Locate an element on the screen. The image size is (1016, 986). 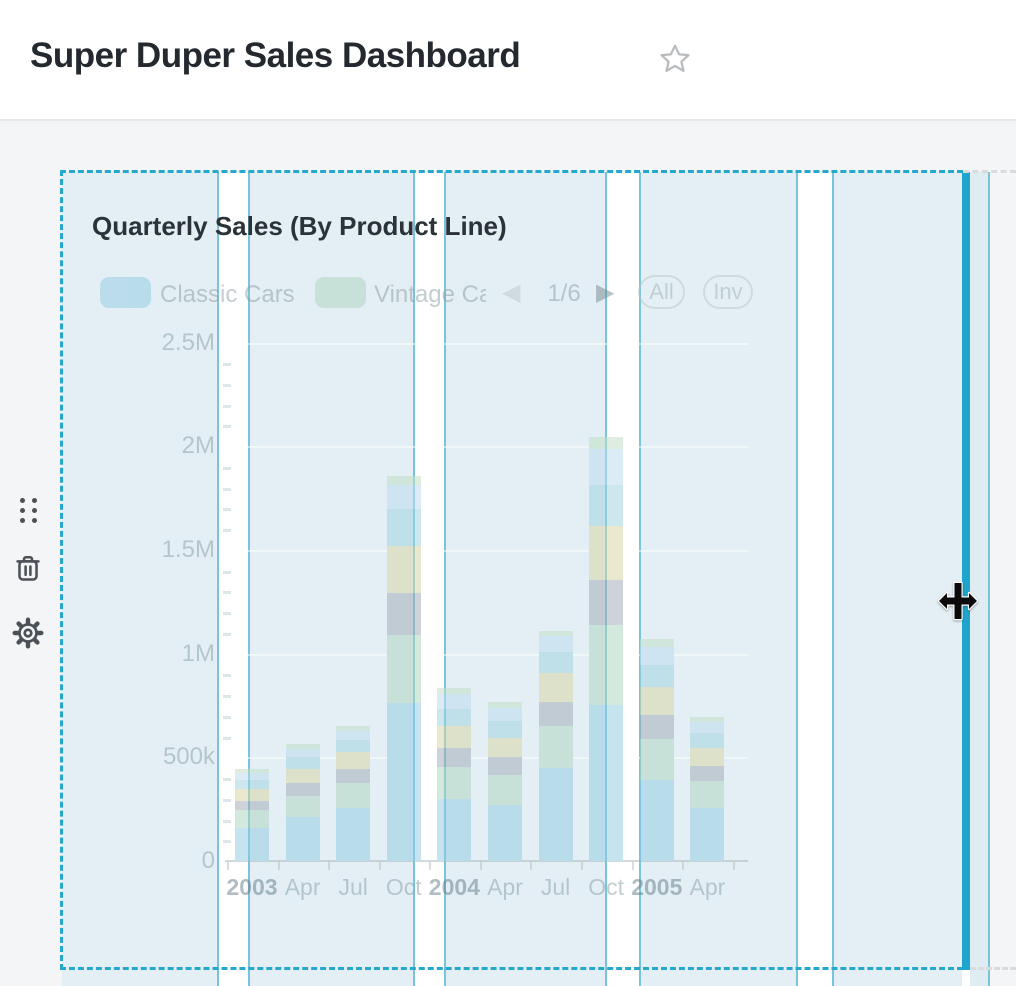
favorite-star-icon is located at coordinates (675, 61).